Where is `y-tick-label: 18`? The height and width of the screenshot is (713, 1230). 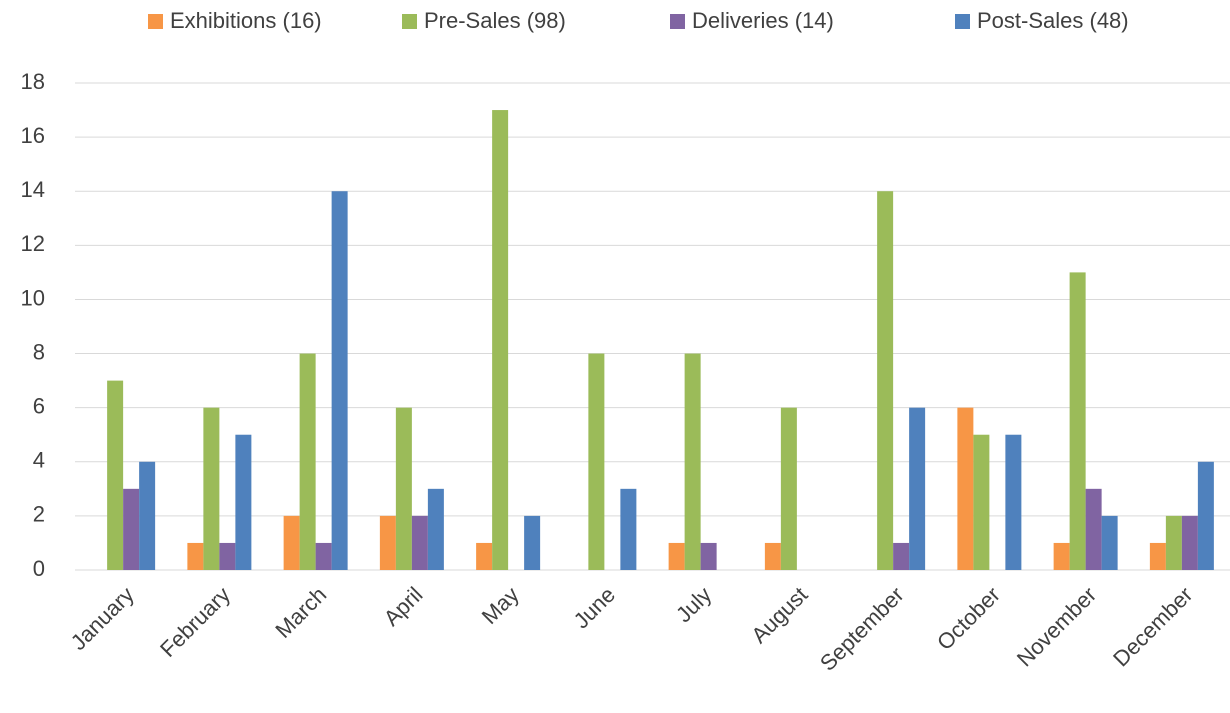
y-tick-label: 18 is located at coordinates (33, 81).